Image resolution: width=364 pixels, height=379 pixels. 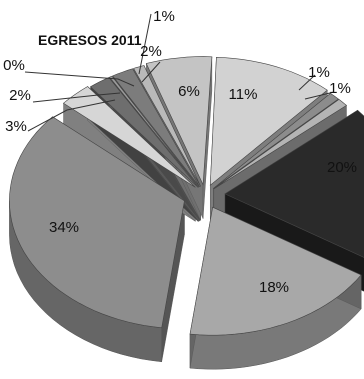 I want to click on slice-label-0: 11%, so click(x=243, y=94).